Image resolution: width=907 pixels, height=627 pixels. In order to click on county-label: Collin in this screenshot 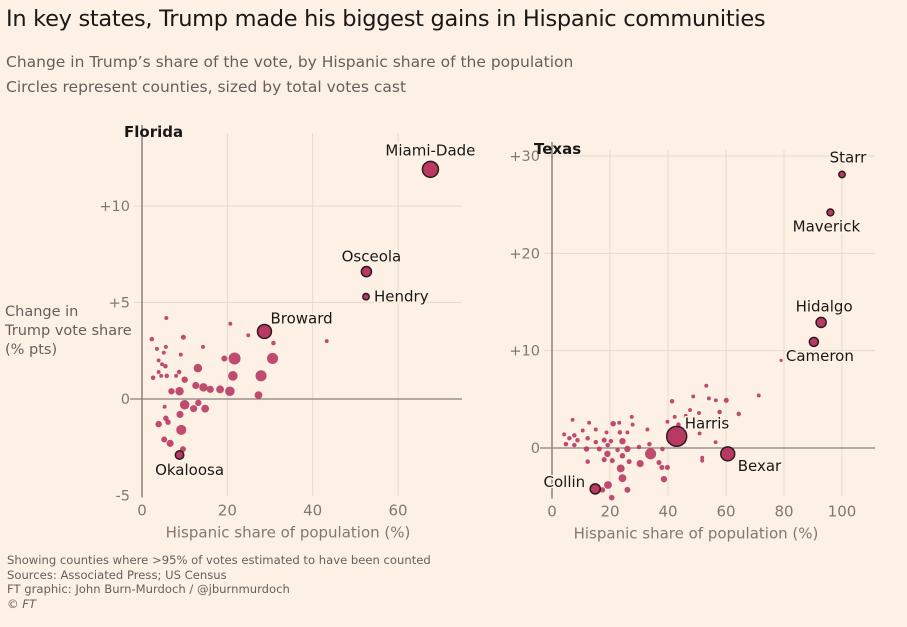, I will do `click(565, 482)`.